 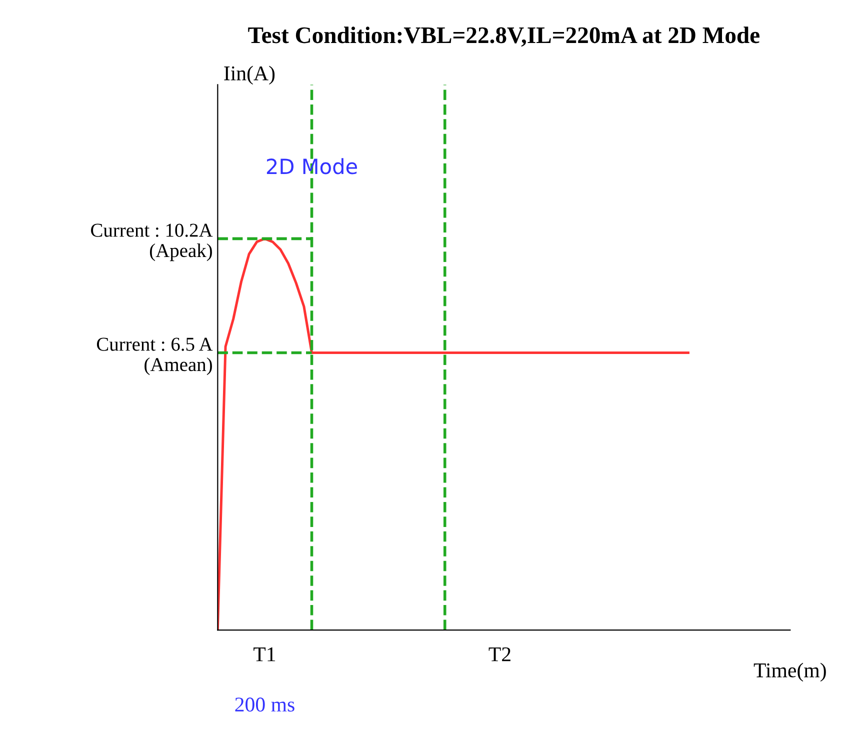 What do you see at coordinates (790, 672) in the screenshot?
I see `x-axis-title: Time(m)` at bounding box center [790, 672].